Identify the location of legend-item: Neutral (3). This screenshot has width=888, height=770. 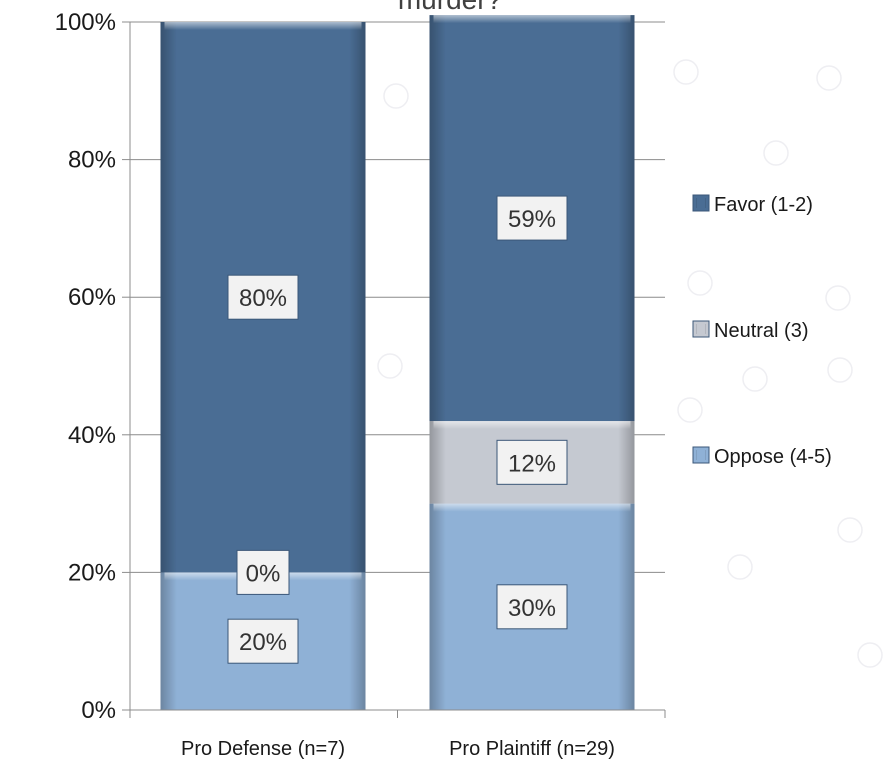
(750, 331).